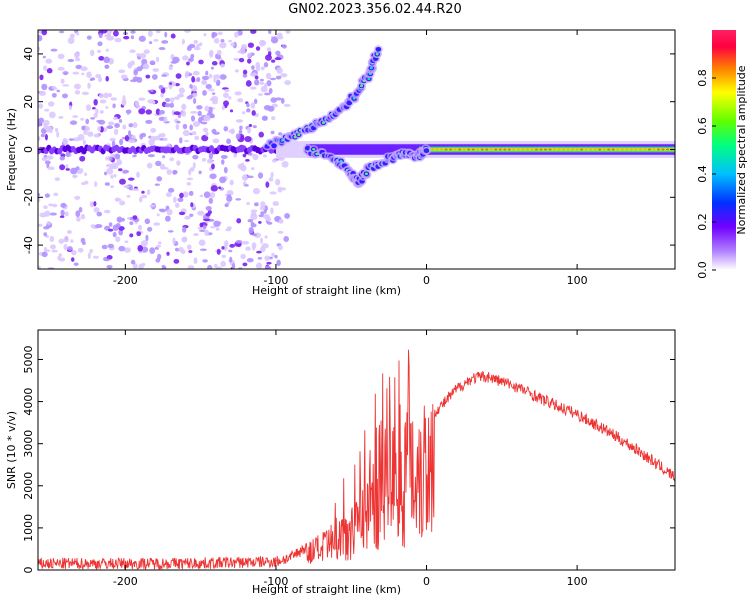  I want to click on x-tick-label: -100, so click(275, 581).